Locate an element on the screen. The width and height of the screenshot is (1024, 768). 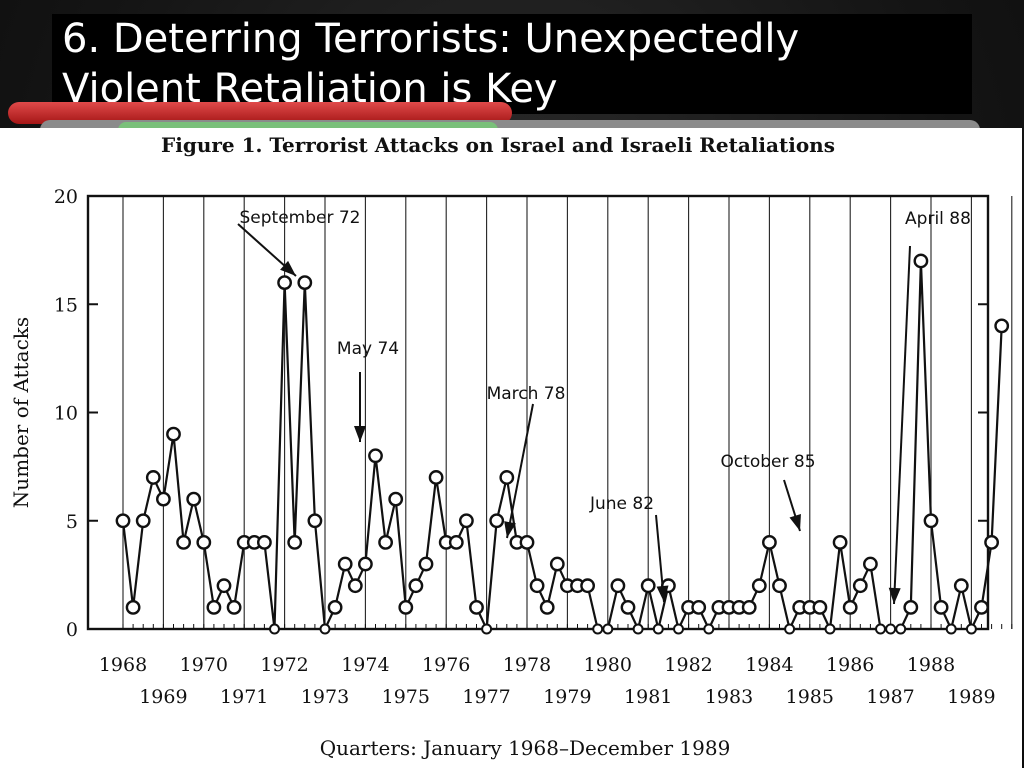
x-year-label: 1969 is located at coordinates (163, 697).